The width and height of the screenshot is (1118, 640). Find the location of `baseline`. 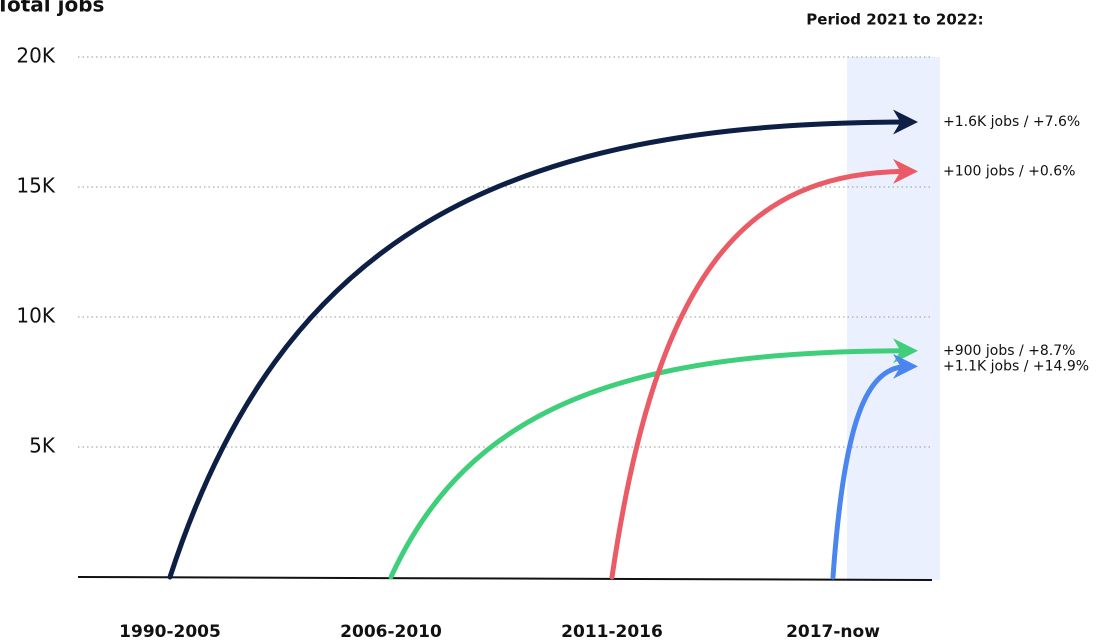

baseline is located at coordinates (505, 578).